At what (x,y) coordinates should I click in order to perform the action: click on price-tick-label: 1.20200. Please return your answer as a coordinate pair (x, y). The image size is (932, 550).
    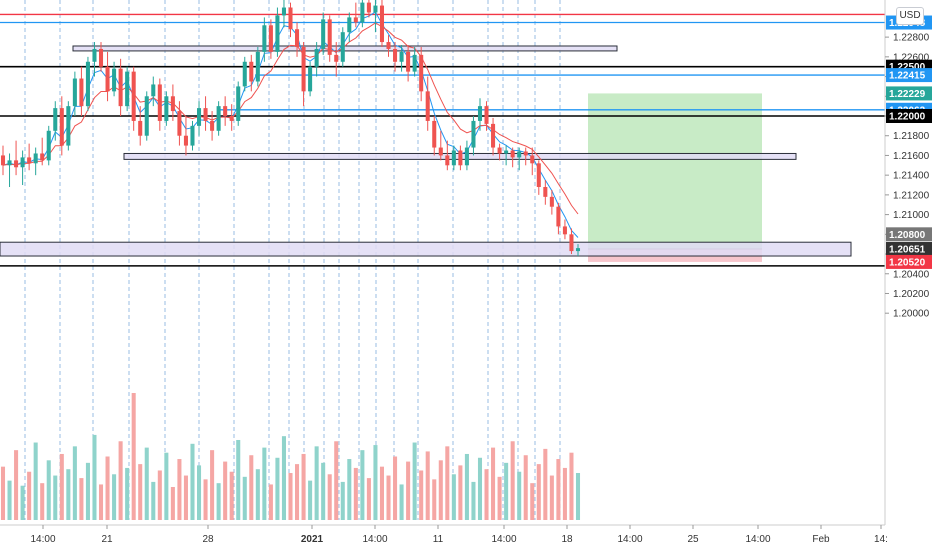
    Looking at the image, I should click on (911, 294).